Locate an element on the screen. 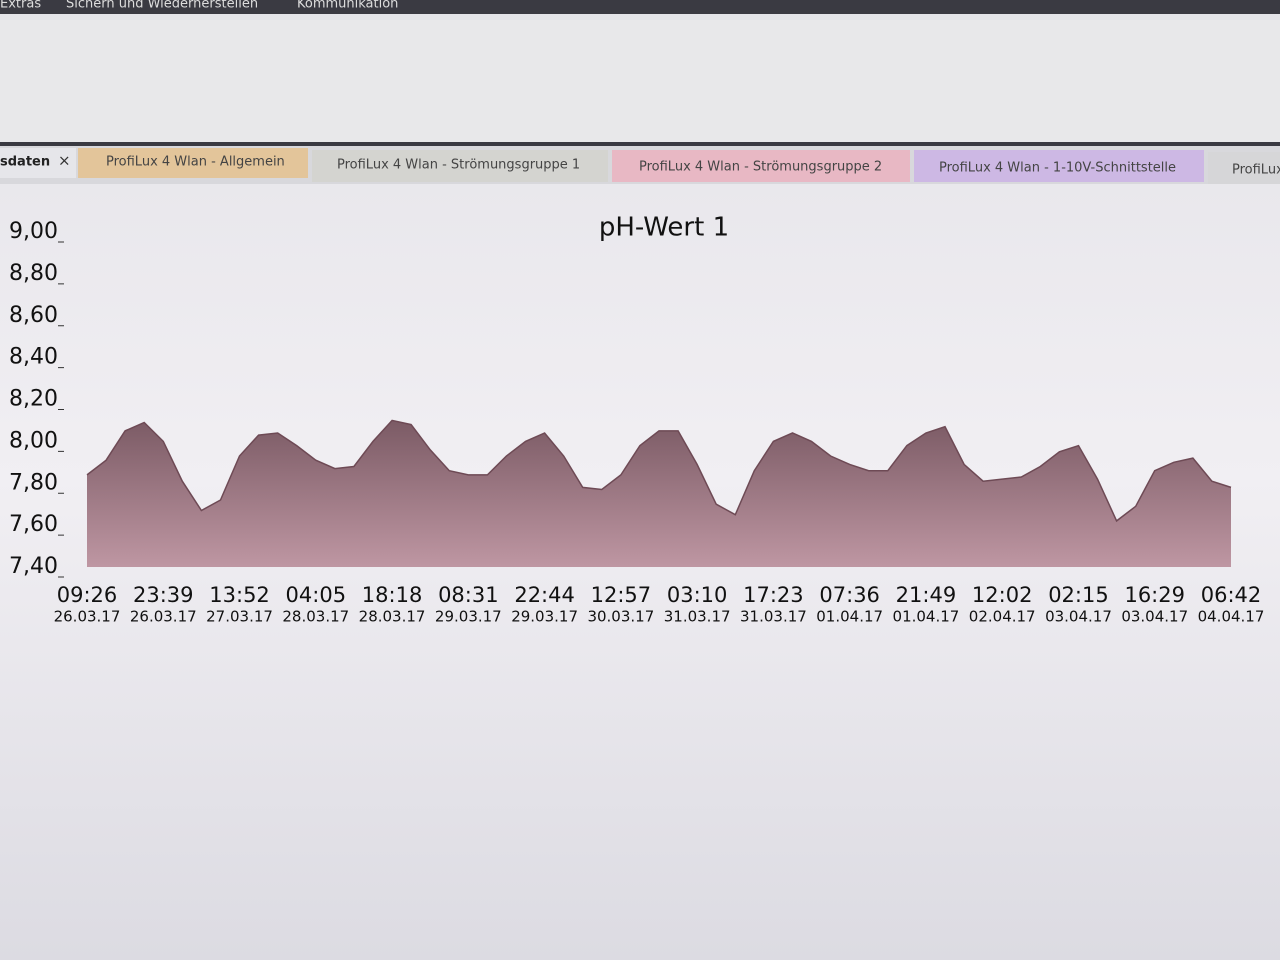 The width and height of the screenshot is (1280, 964). y-tick-label: 8,60 is located at coordinates (33, 315).